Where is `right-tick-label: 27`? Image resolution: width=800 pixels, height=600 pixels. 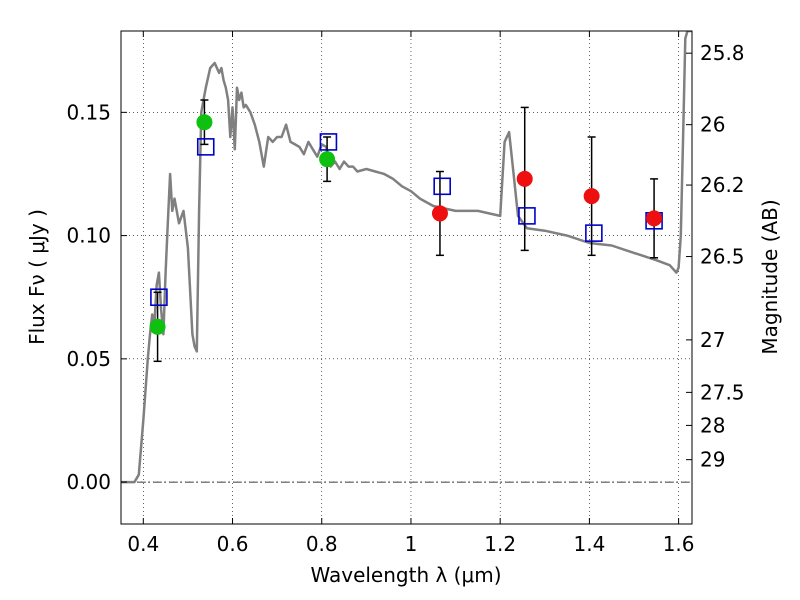 right-tick-label: 27 is located at coordinates (712, 340).